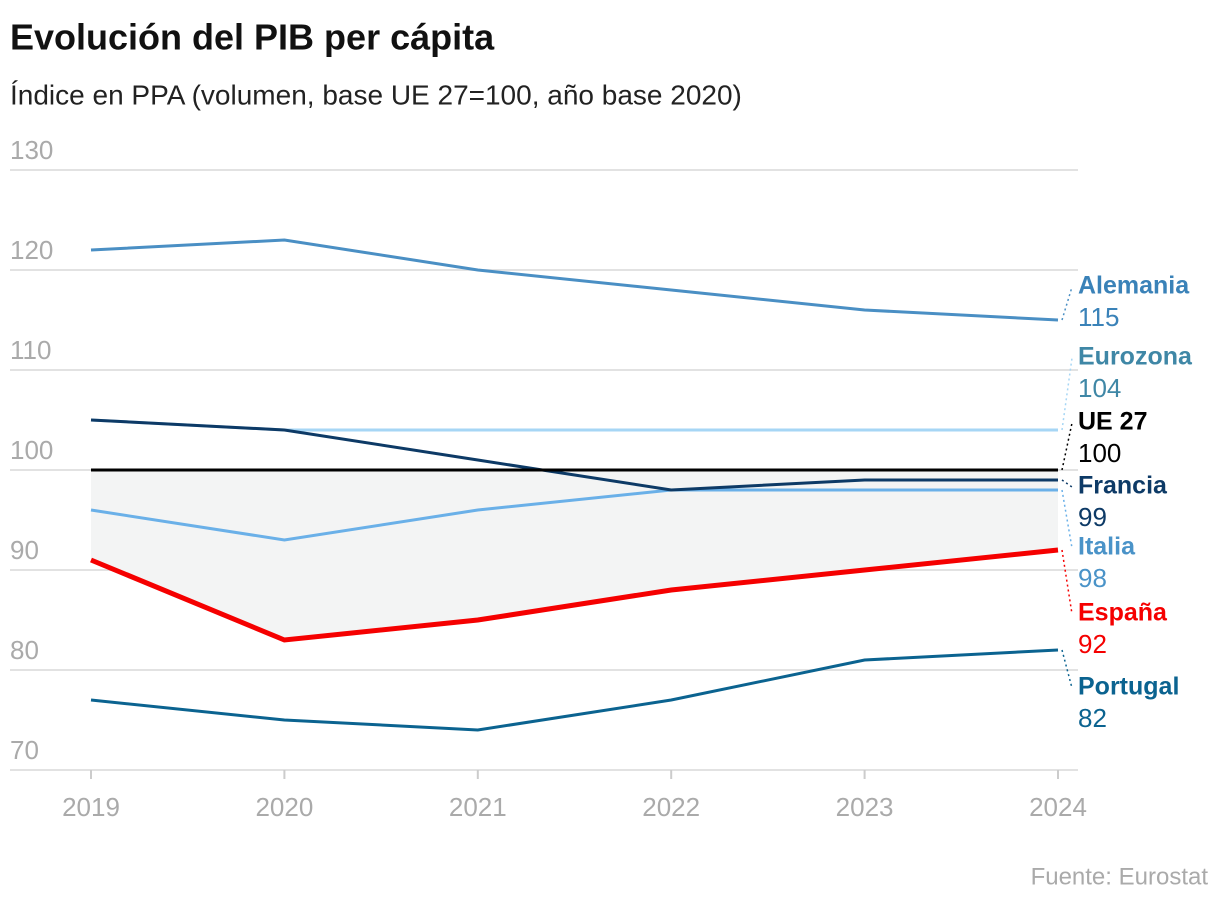 The height and width of the screenshot is (906, 1220). I want to click on y-tick-label: 90, so click(24, 550).